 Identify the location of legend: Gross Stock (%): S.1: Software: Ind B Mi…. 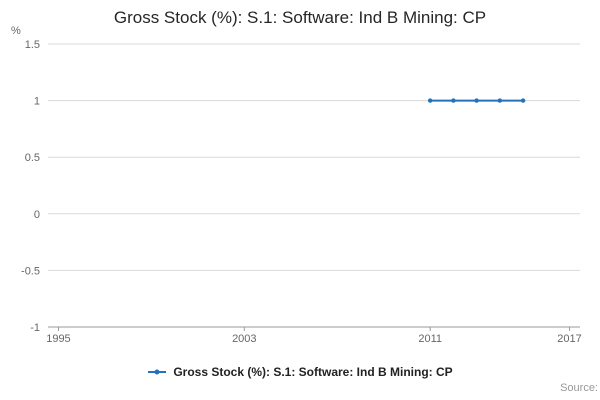
(300, 372).